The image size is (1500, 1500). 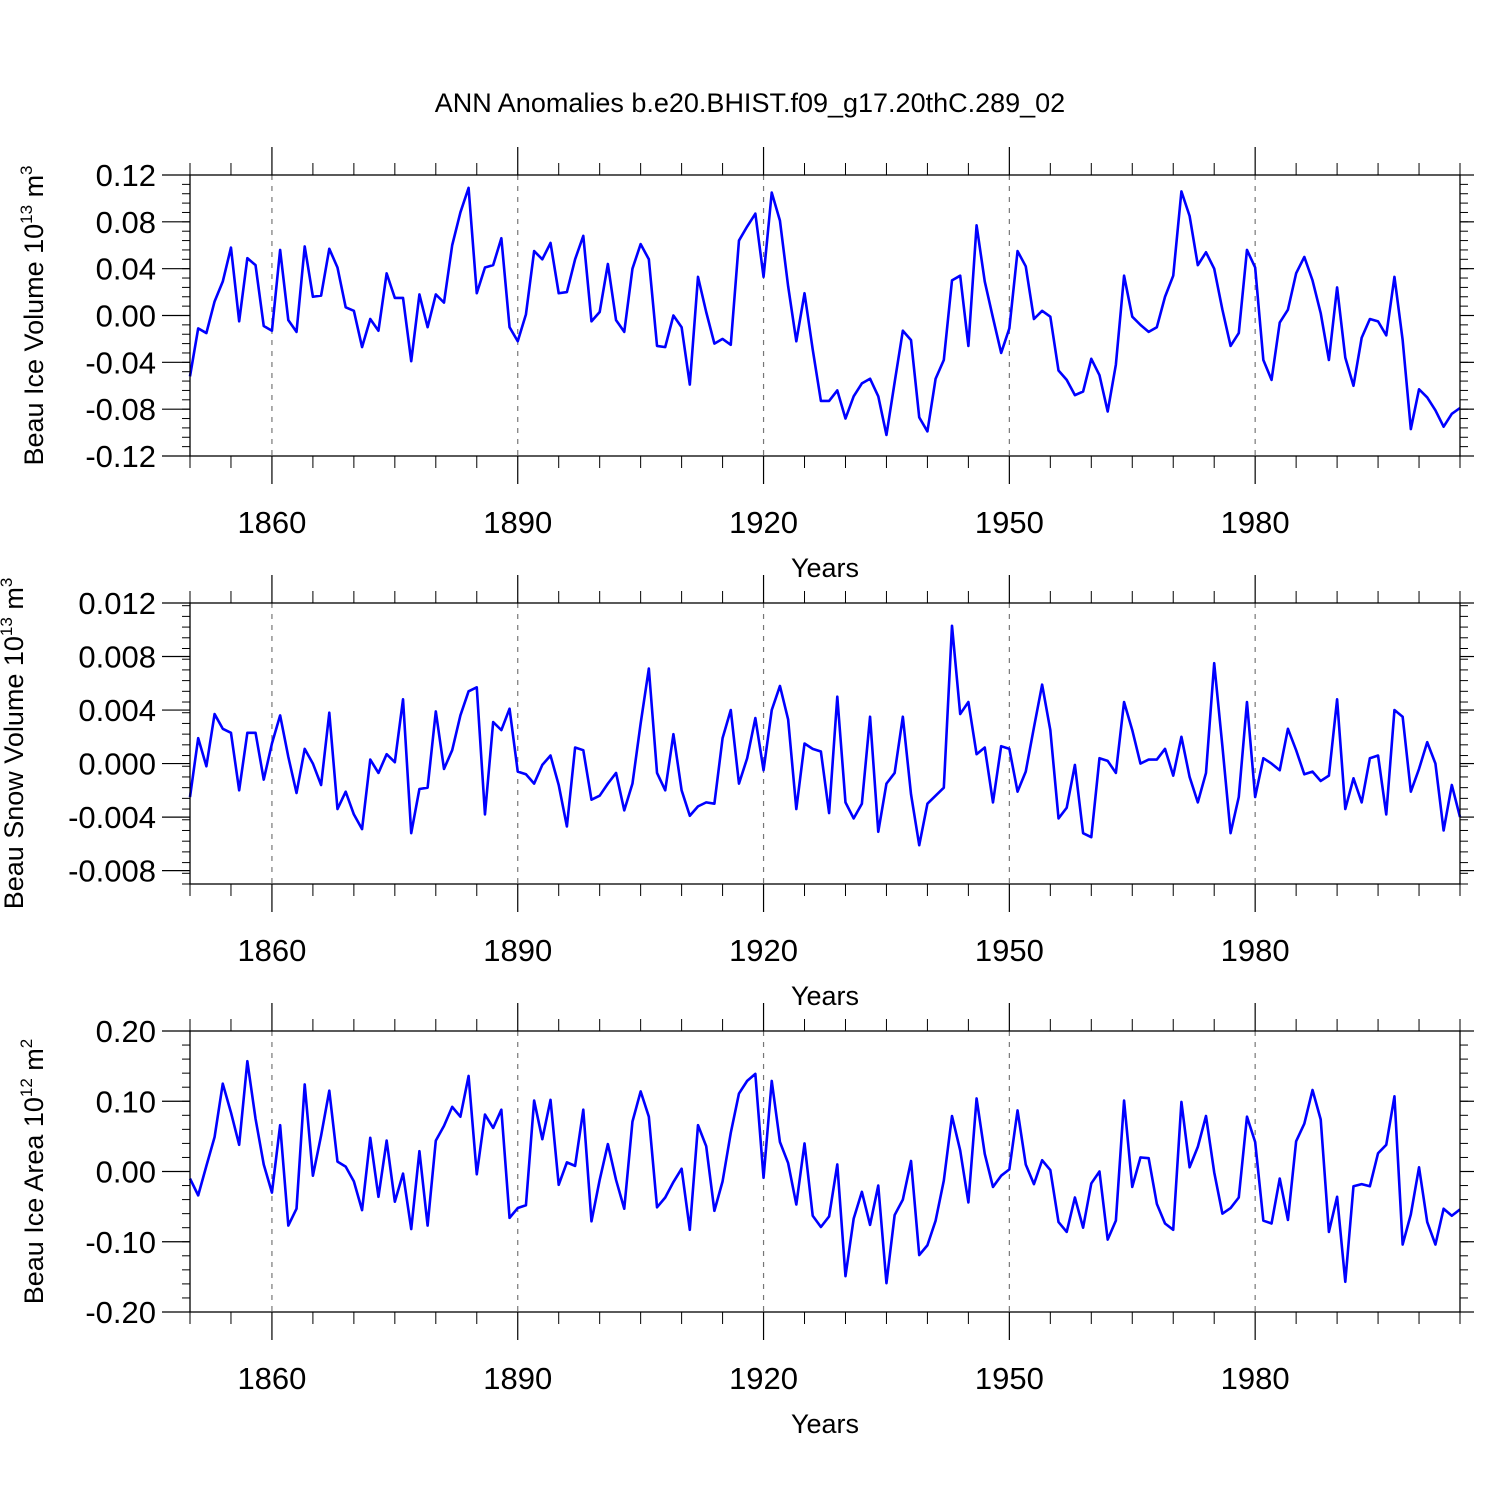 What do you see at coordinates (14, 772) in the screenshot?
I see `y-axis-title-main: Beau Snow Volume 10` at bounding box center [14, 772].